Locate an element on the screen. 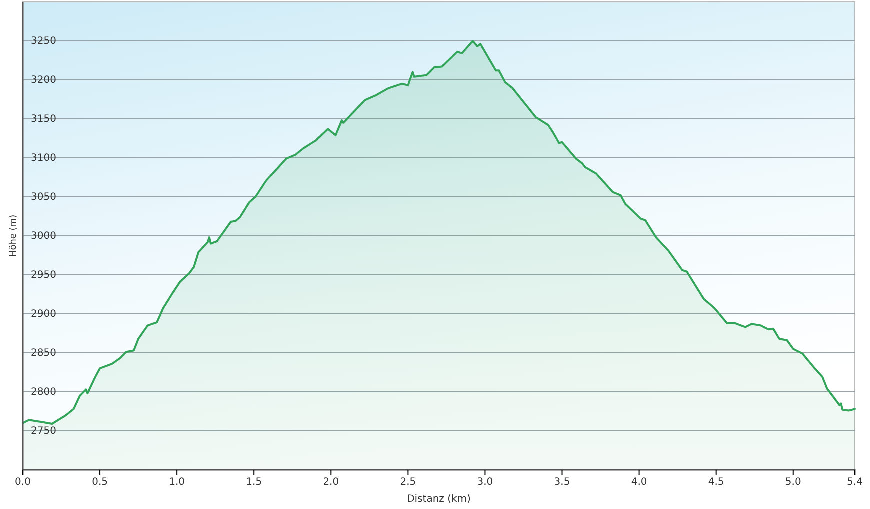  x-tick-label: 3.5 is located at coordinates (562, 482).